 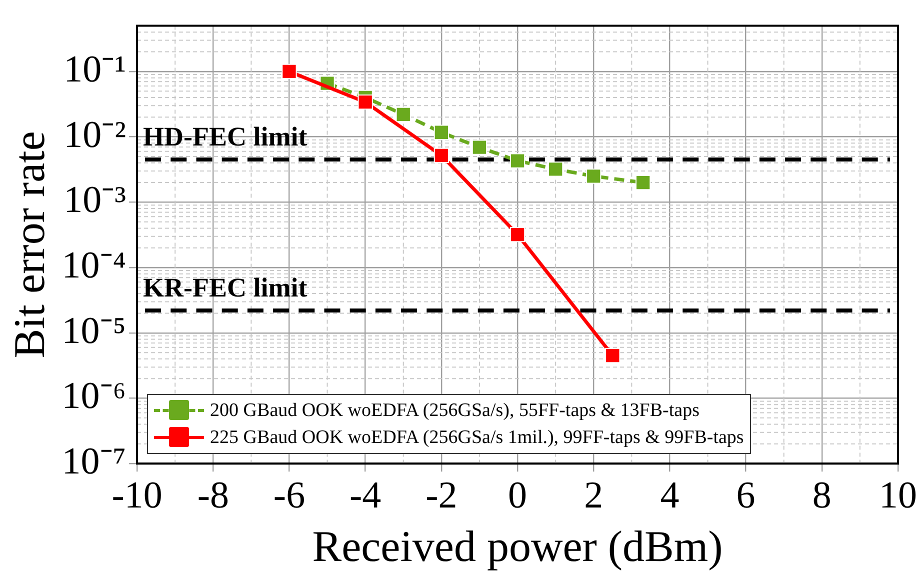 I want to click on x-tick-label: -8, so click(x=213, y=495).